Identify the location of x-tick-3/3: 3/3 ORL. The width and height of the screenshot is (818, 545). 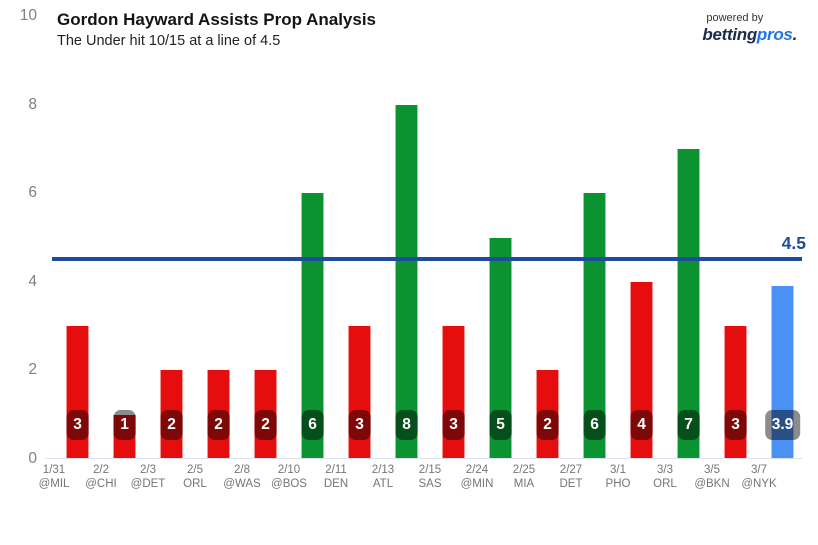
(665, 477).